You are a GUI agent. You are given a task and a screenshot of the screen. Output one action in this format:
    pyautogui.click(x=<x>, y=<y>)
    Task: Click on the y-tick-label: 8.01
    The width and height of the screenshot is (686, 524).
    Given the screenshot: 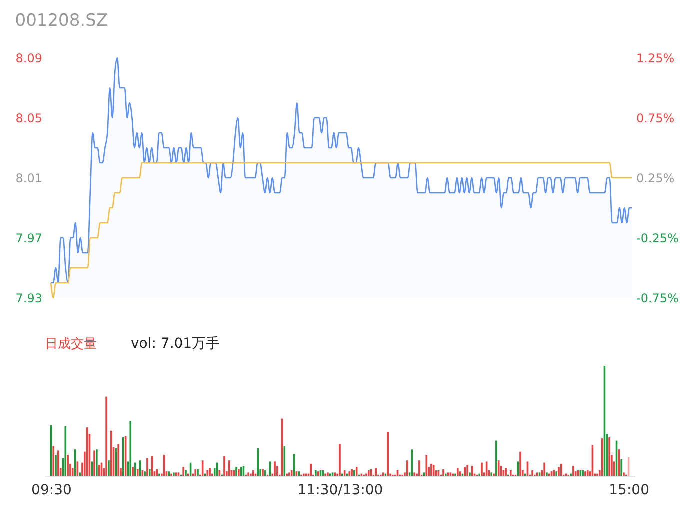 What is the action you would take?
    pyautogui.click(x=29, y=179)
    